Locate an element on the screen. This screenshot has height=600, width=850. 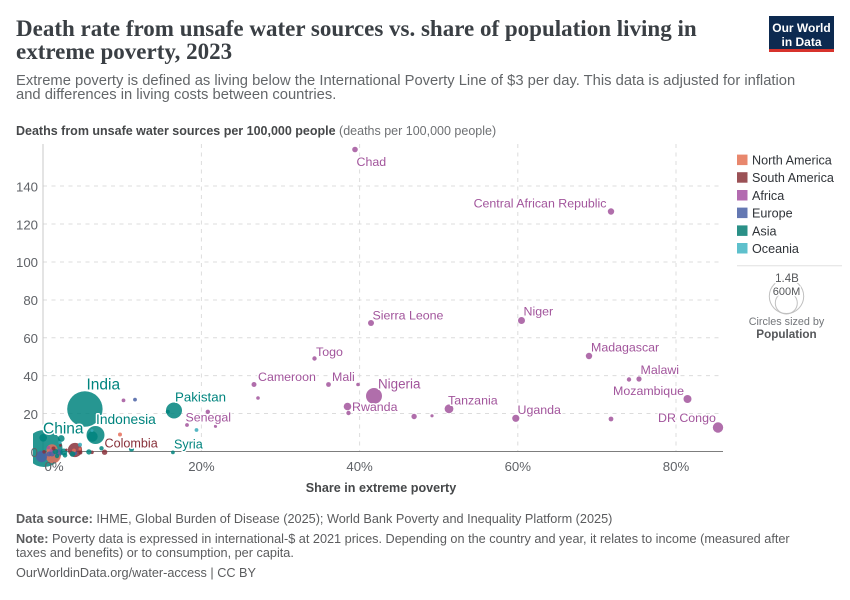
svg-text: China is located at coordinates (63, 429).